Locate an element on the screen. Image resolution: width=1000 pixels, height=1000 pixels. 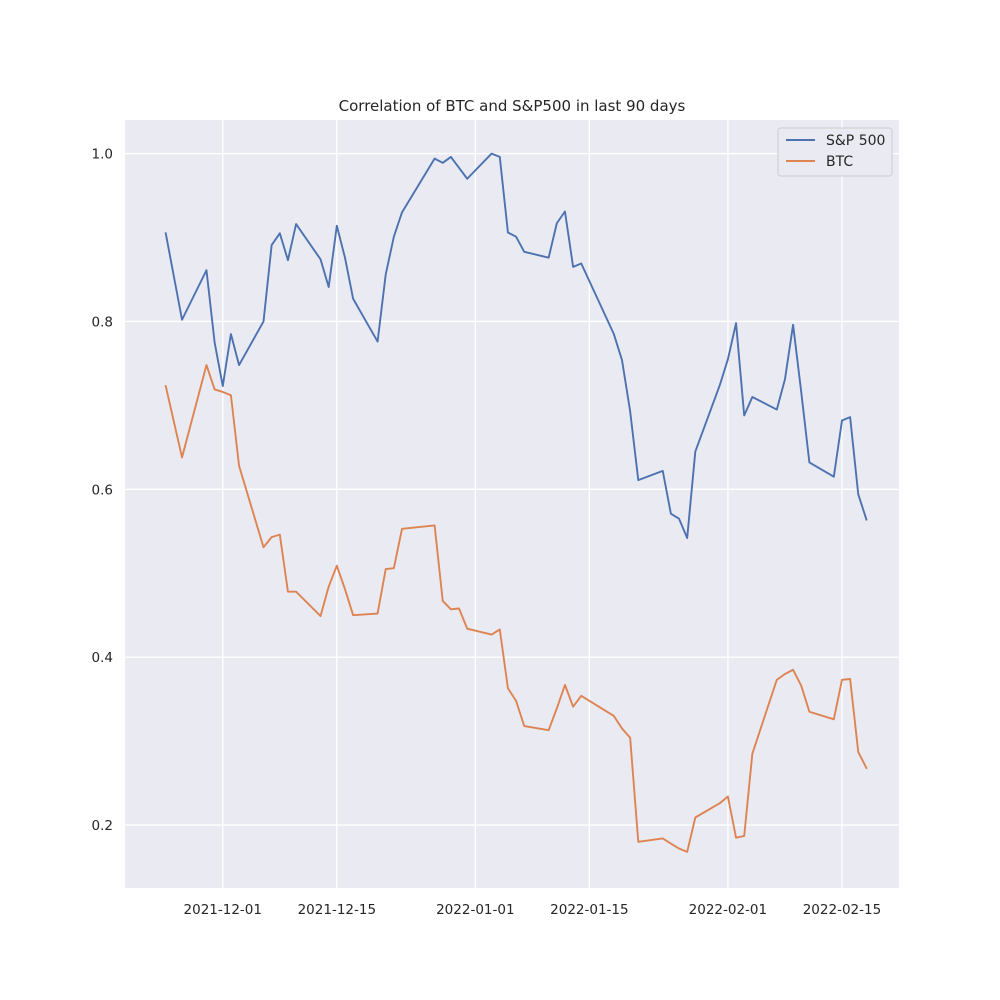
y-tick-label: 1.0 is located at coordinates (102, 155).